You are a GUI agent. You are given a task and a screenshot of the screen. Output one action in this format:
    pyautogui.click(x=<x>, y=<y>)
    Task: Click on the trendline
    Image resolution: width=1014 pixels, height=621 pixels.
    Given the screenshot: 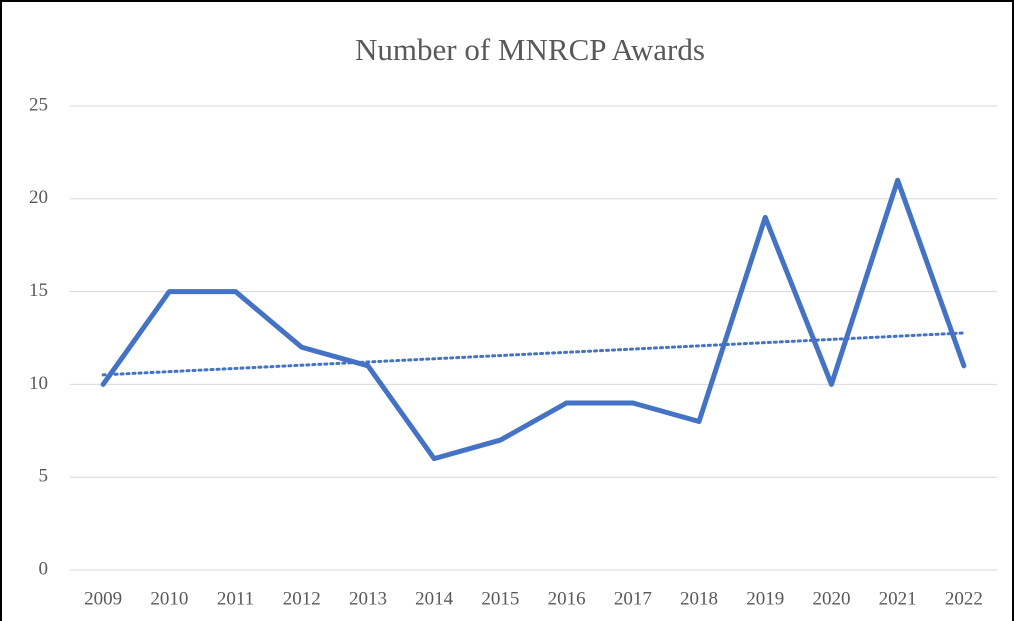 What is the action you would take?
    pyautogui.click(x=533, y=354)
    